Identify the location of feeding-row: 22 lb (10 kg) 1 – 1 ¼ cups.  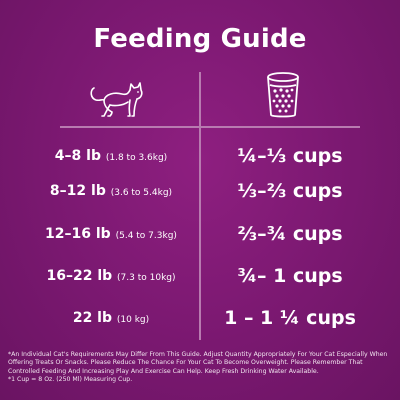
(200, 319).